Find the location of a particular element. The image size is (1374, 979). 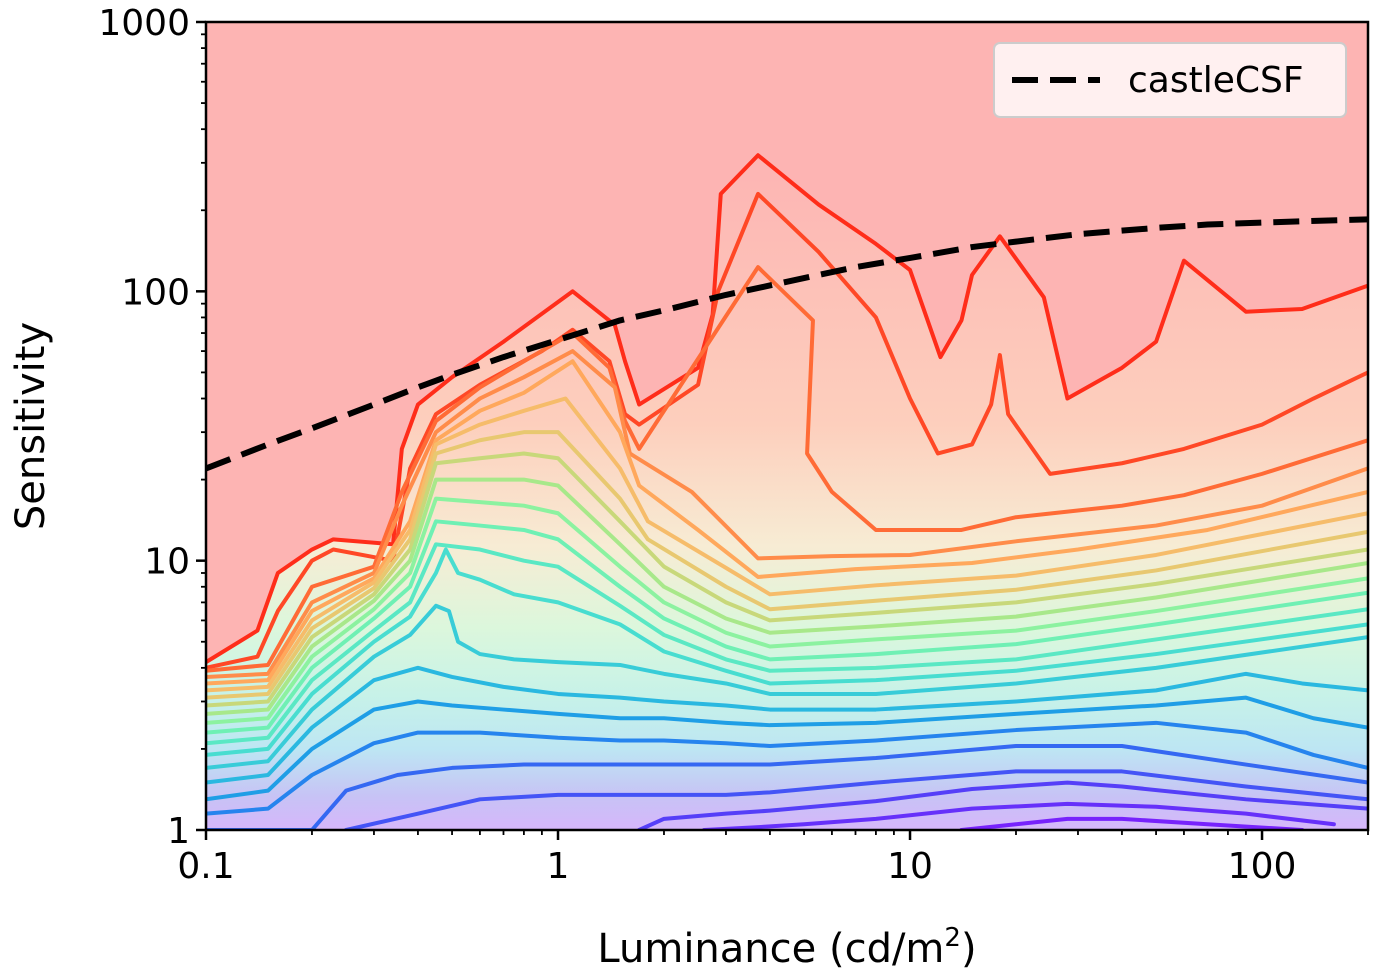

y-tick-label: 100 is located at coordinates (155, 292).